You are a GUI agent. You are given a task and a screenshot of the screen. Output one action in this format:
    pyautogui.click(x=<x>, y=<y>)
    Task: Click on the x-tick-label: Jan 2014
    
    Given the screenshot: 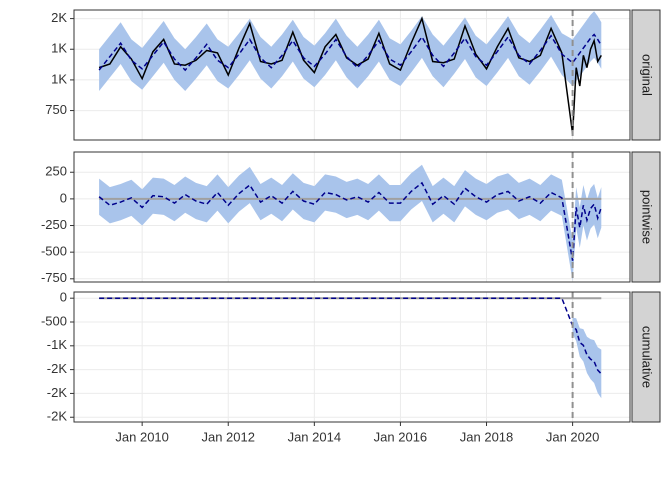 What is the action you would take?
    pyautogui.click(x=315, y=436)
    